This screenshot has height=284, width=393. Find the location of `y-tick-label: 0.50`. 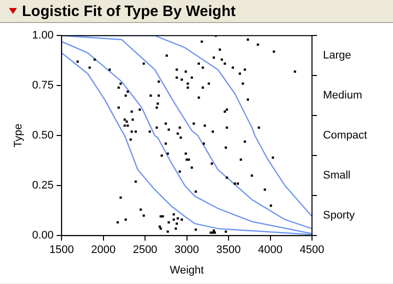

y-tick-label: 0.50 is located at coordinates (43, 136).